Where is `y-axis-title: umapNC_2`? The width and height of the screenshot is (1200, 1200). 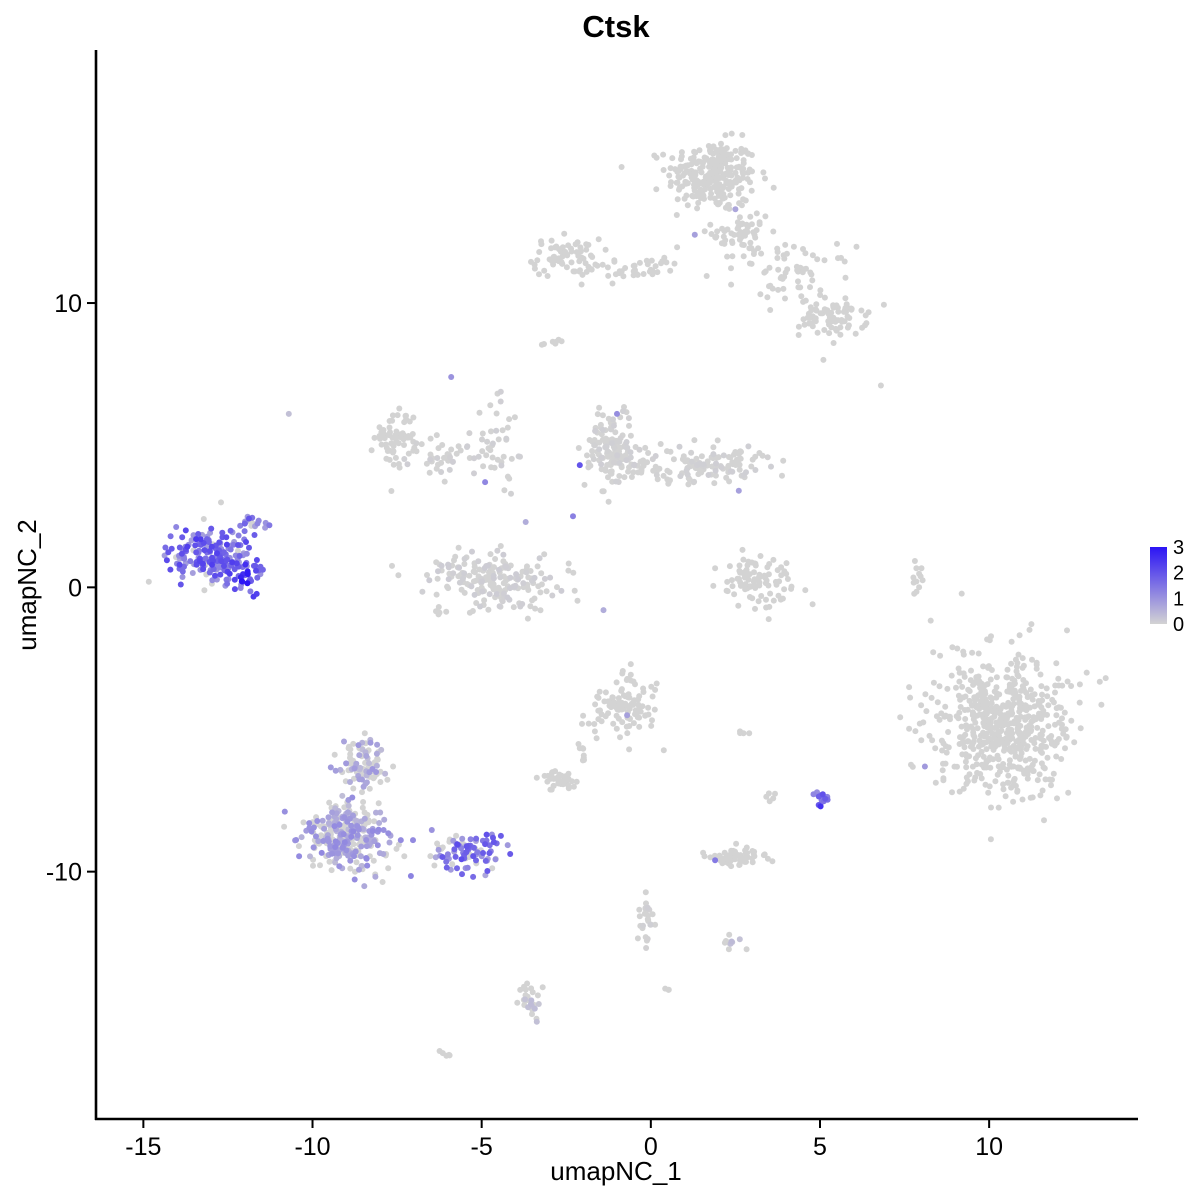 y-axis-title: umapNC_2 is located at coordinates (27, 585).